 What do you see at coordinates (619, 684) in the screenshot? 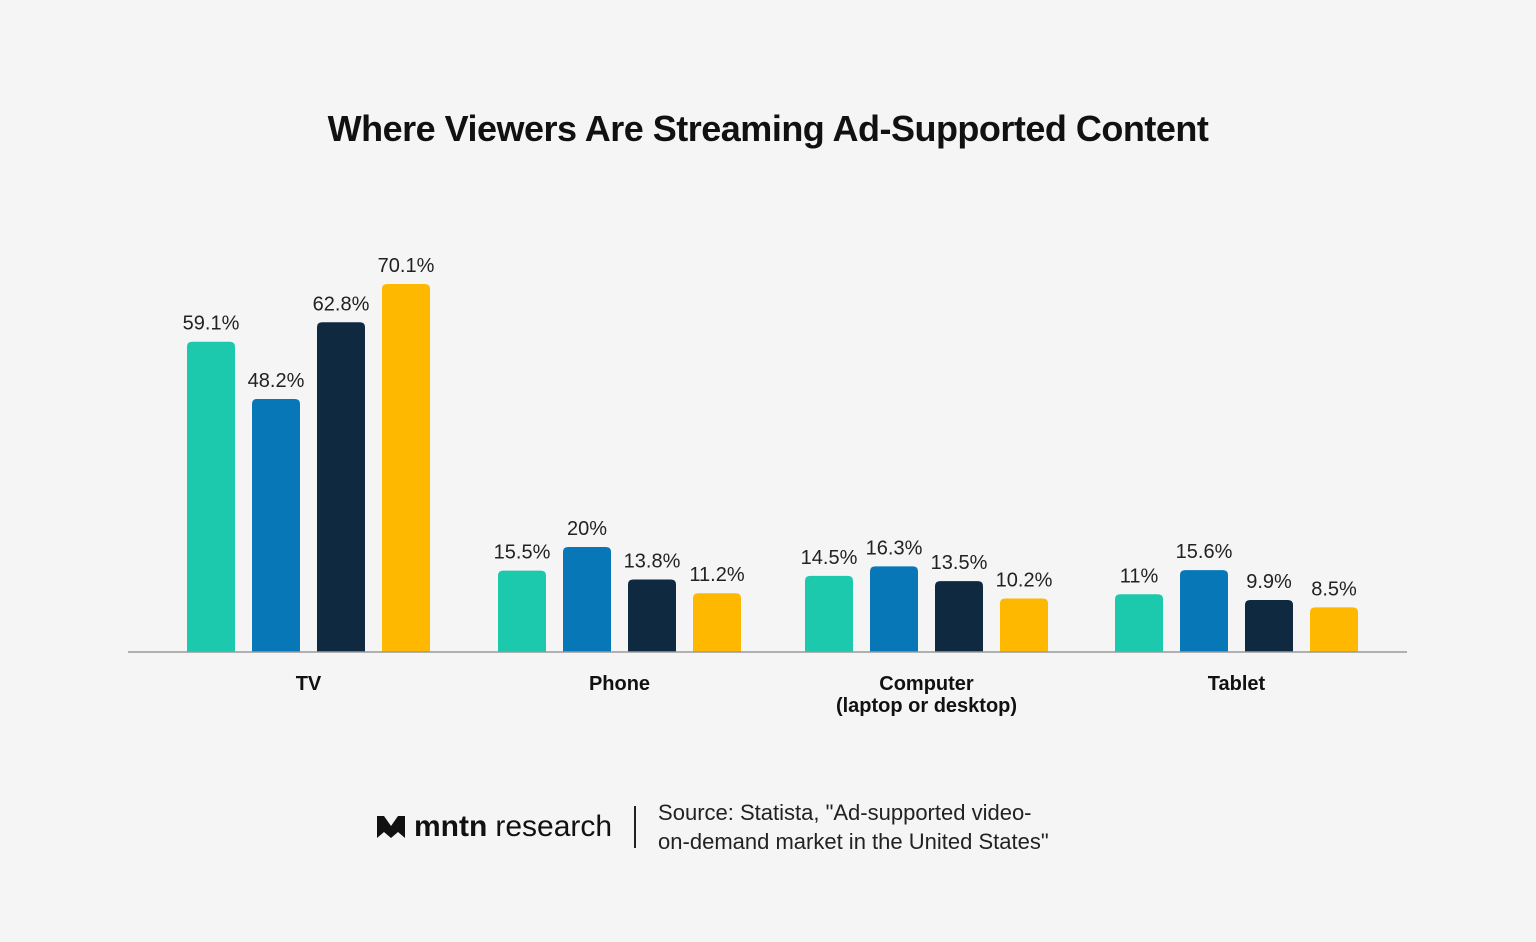
I see `x-tick-label: Phone` at bounding box center [619, 684].